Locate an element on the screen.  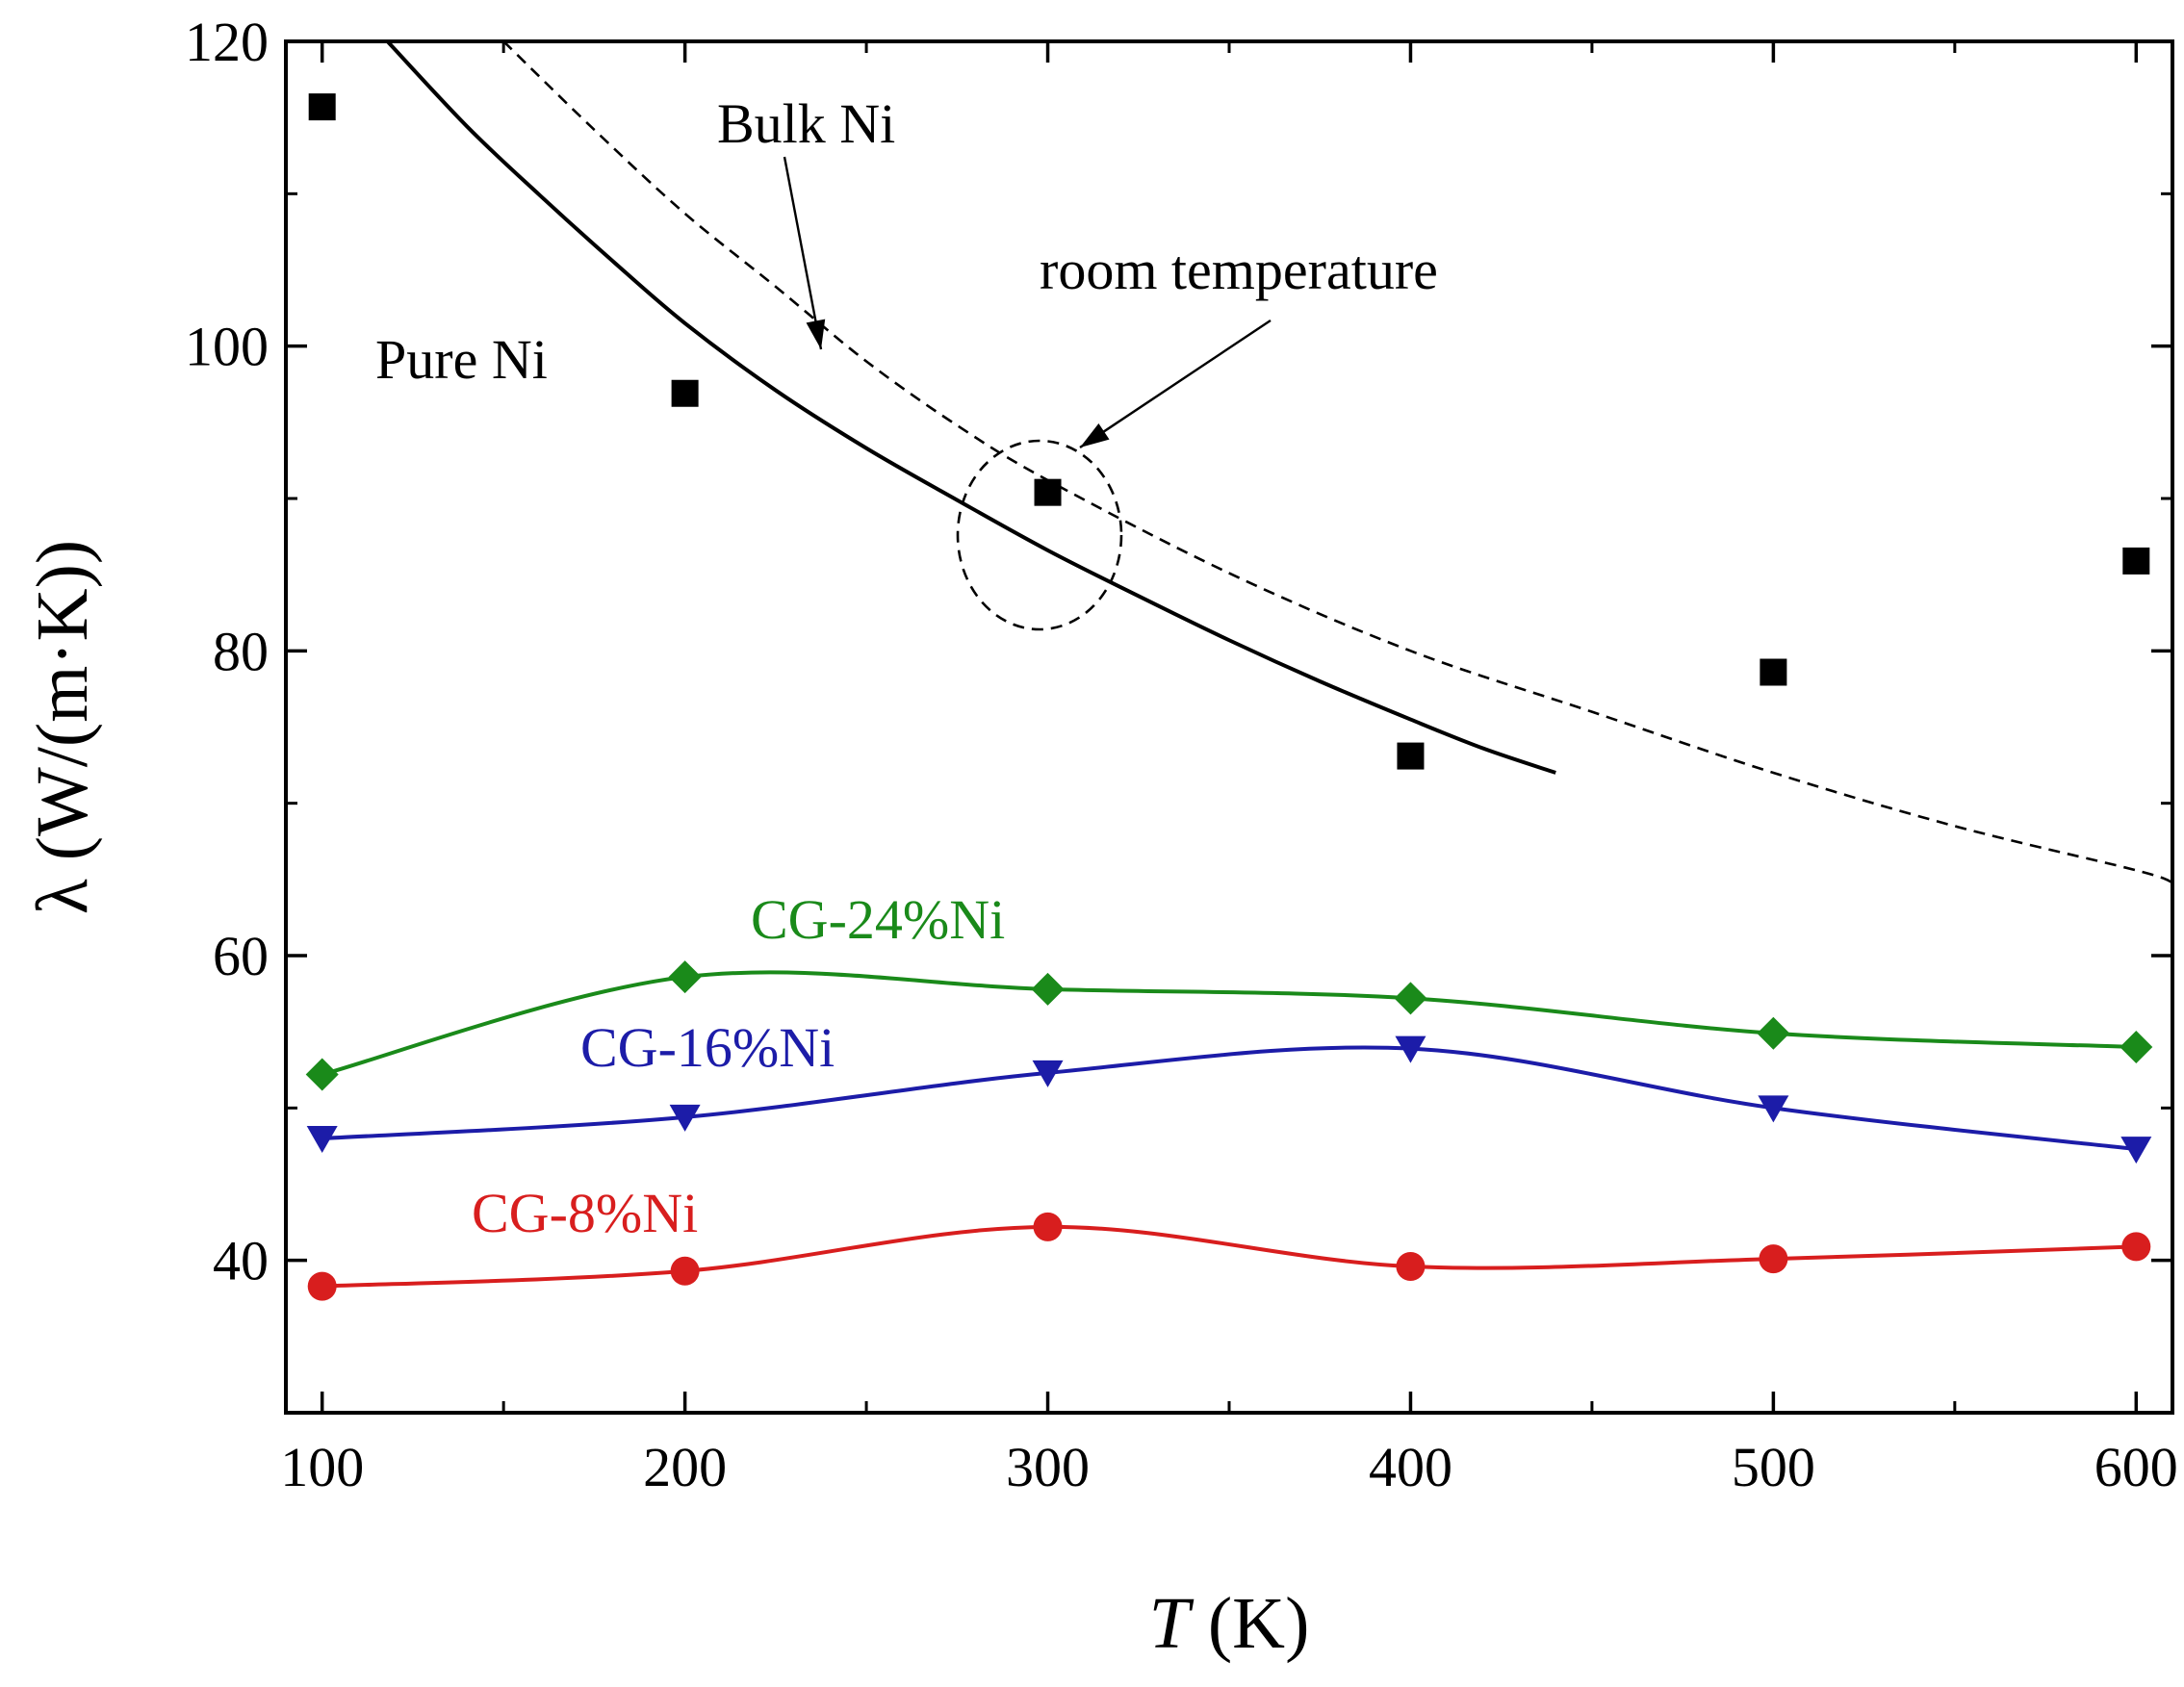
room-temperature-arrow is located at coordinates (1175, 384).